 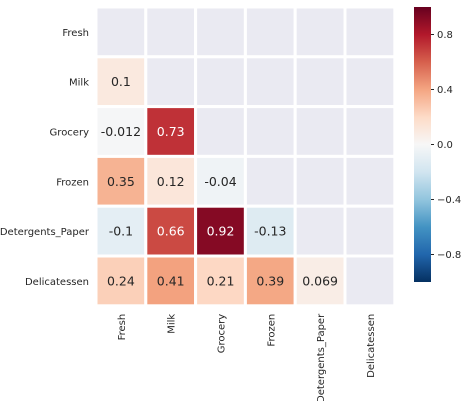 I want to click on cell-value-label: 0.21, so click(x=221, y=280).